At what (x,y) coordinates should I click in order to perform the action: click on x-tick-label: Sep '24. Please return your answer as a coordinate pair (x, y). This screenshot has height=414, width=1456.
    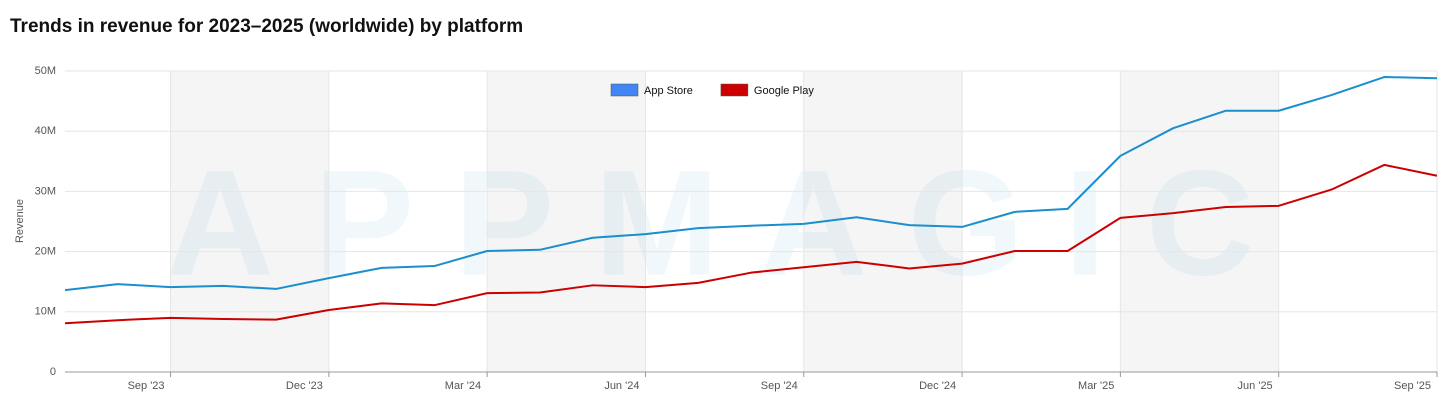
    Looking at the image, I should click on (779, 386).